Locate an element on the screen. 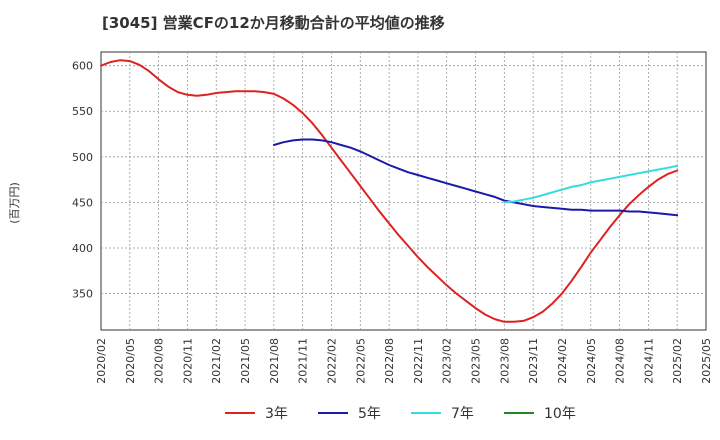  x-tick-label: 2023/08 is located at coordinates (504, 361).